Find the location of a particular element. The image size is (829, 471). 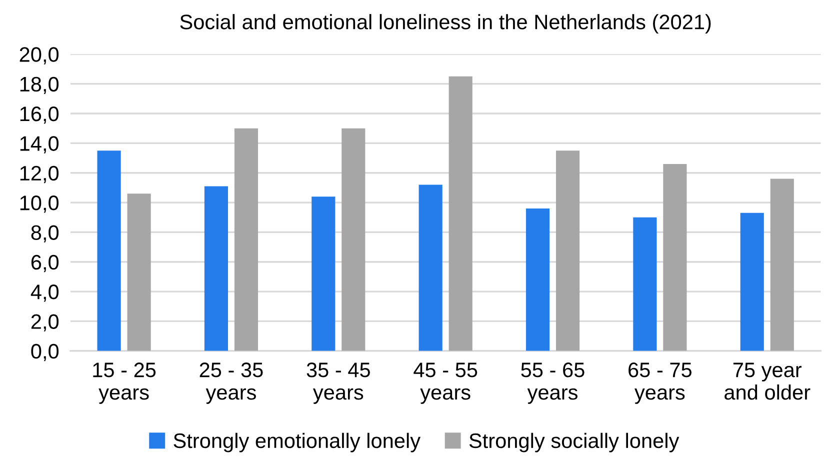

x-tick-label: 15 - 25 years is located at coordinates (124, 383).